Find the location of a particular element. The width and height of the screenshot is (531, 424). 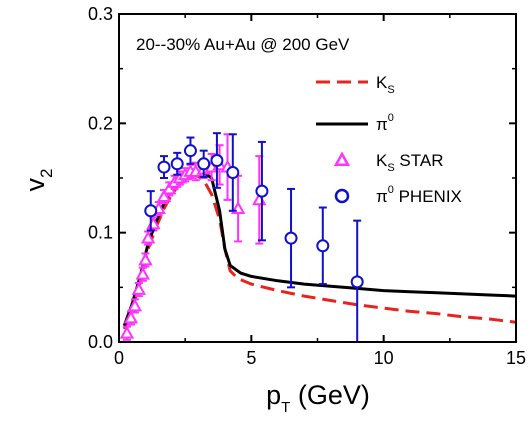

x-axis-title-main: p is located at coordinates (273, 395).